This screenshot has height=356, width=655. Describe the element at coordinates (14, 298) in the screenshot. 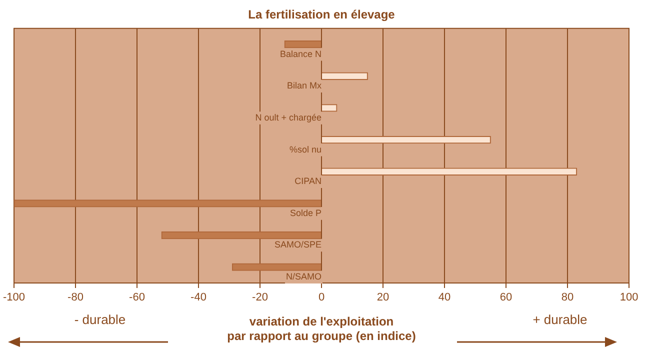

I see `x-tick-label: -100` at that location.